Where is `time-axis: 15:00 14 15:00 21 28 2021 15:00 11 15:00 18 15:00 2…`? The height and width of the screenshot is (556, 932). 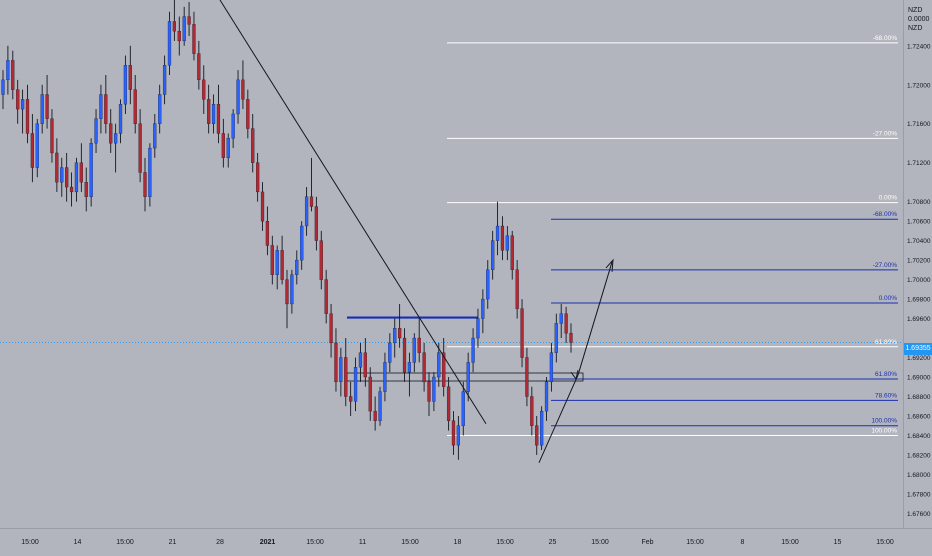
time-axis: 15:00 14 15:00 21 28 2021 15:00 11 15:00 18 15:00 2… is located at coordinates (466, 539).